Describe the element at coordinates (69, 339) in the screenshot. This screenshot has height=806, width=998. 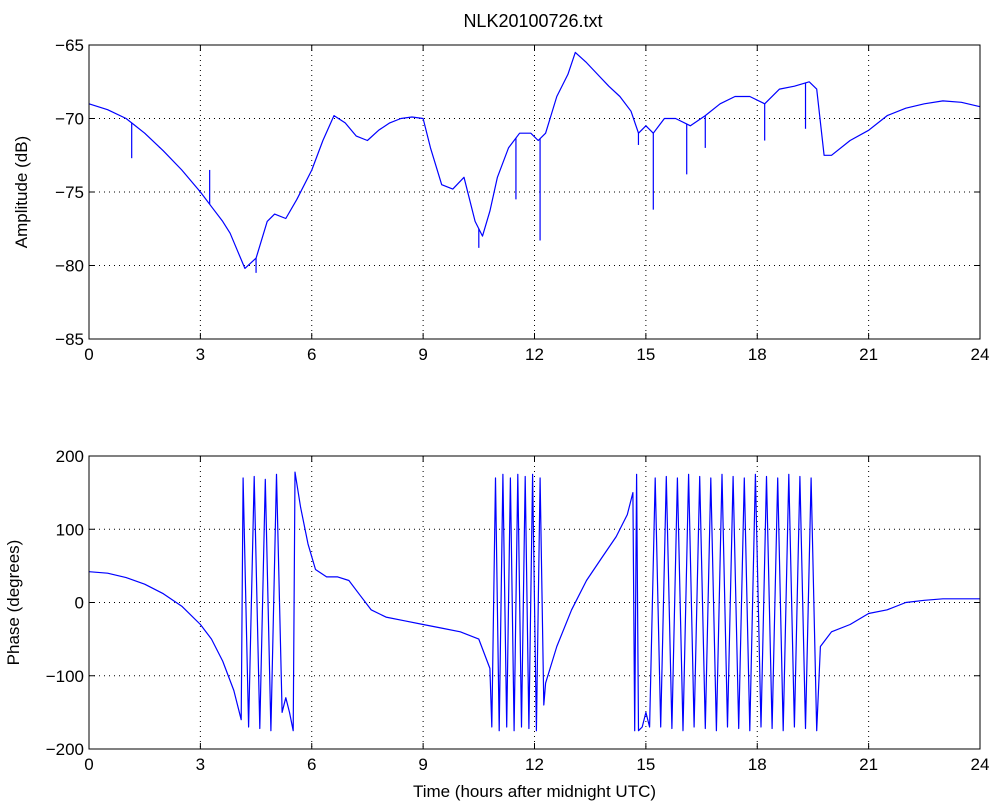
I see `y-tick-label: −85` at that location.